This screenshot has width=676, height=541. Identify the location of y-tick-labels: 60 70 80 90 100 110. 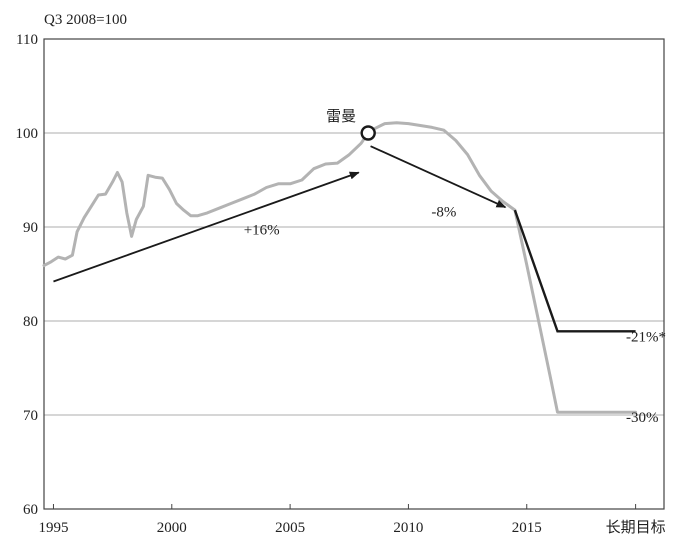
(27, 275).